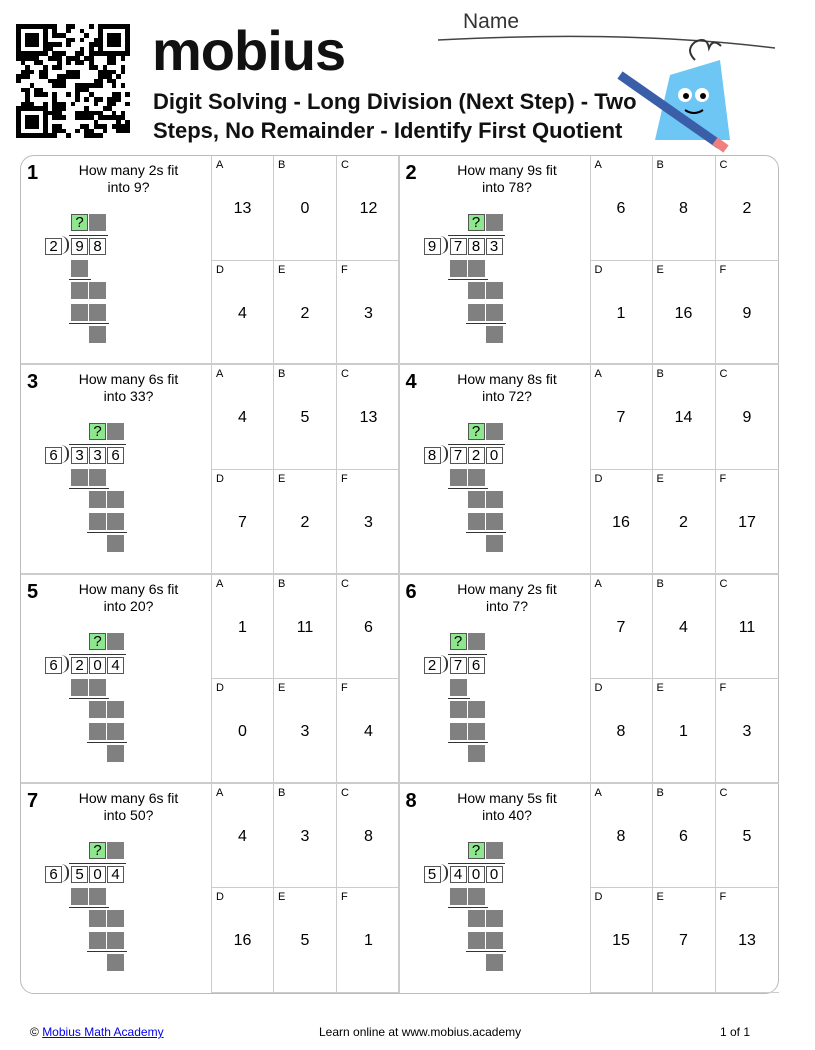 The width and height of the screenshot is (815, 1050). What do you see at coordinates (368, 731) in the screenshot?
I see `option-value: 4` at bounding box center [368, 731].